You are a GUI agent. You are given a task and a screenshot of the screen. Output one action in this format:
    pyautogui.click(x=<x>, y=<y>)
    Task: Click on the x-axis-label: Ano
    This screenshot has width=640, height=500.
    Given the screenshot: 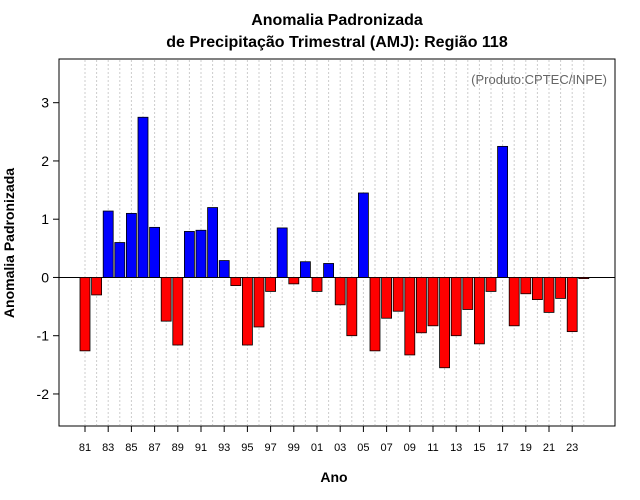 What is the action you would take?
    pyautogui.click(x=333, y=477)
    